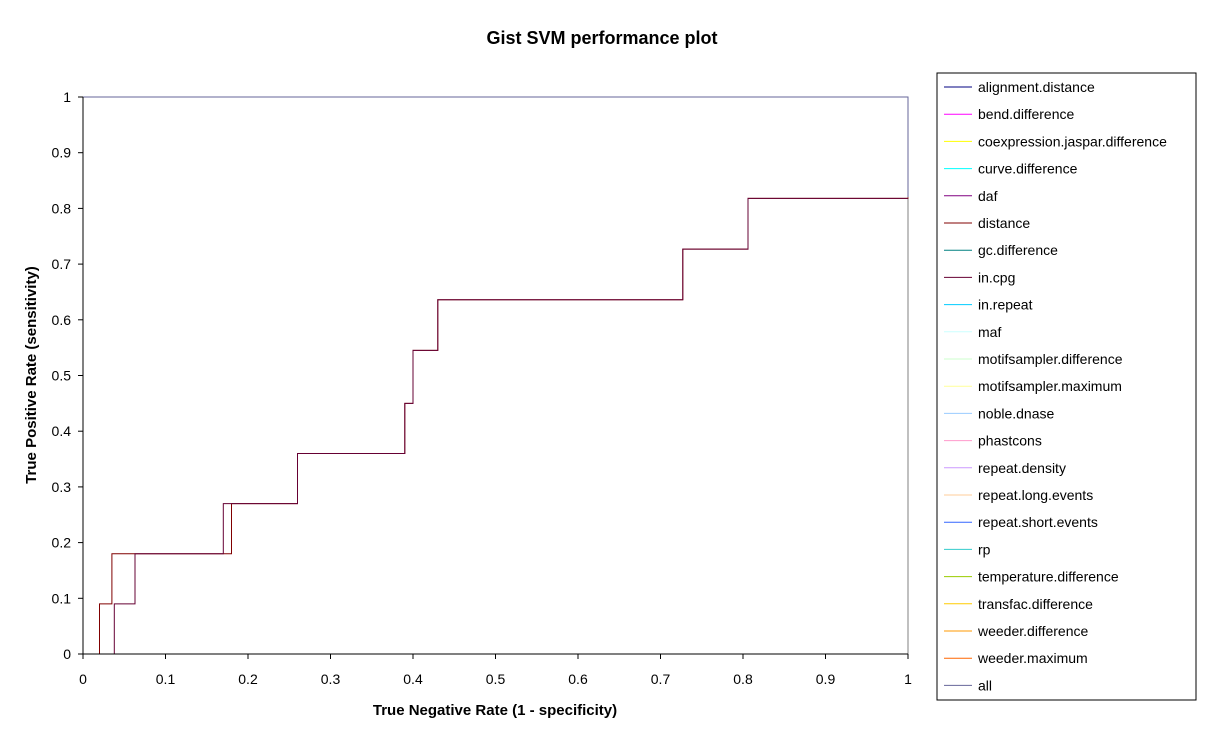 The height and width of the screenshot is (740, 1209). I want to click on legend-label: repeat.short.events, so click(1038, 522).